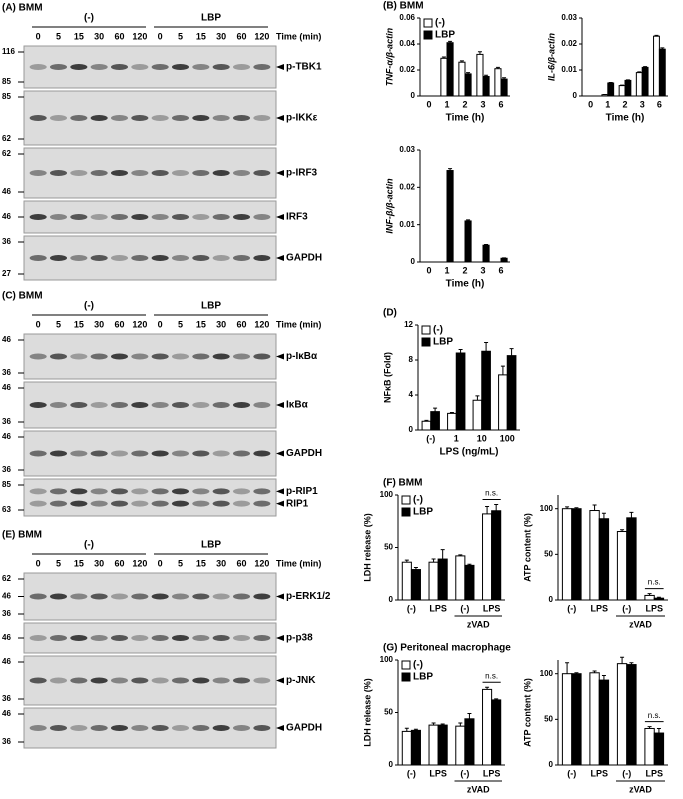 The width and height of the screenshot is (683, 799). Describe the element at coordinates (58, 563) in the screenshot. I see `time-label: 5` at that location.